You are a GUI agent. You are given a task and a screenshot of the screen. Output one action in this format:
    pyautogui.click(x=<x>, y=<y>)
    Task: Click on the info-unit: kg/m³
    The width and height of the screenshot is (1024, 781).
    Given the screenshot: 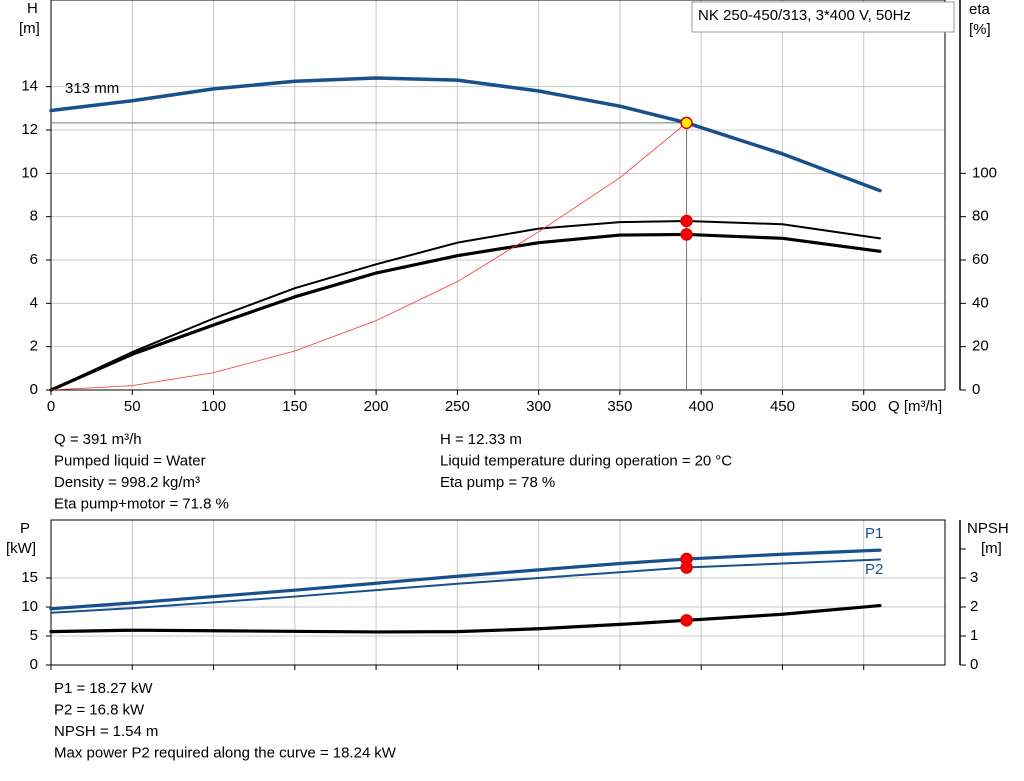 What is the action you would take?
    pyautogui.click(x=182, y=482)
    